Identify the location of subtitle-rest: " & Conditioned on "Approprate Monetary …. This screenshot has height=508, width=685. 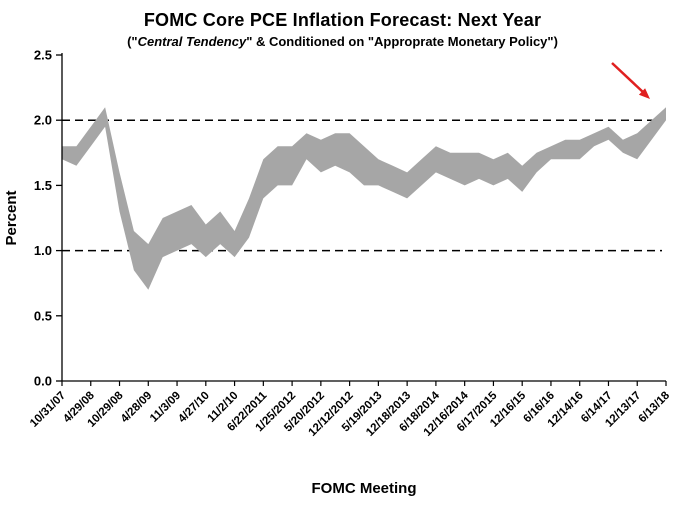
(402, 41).